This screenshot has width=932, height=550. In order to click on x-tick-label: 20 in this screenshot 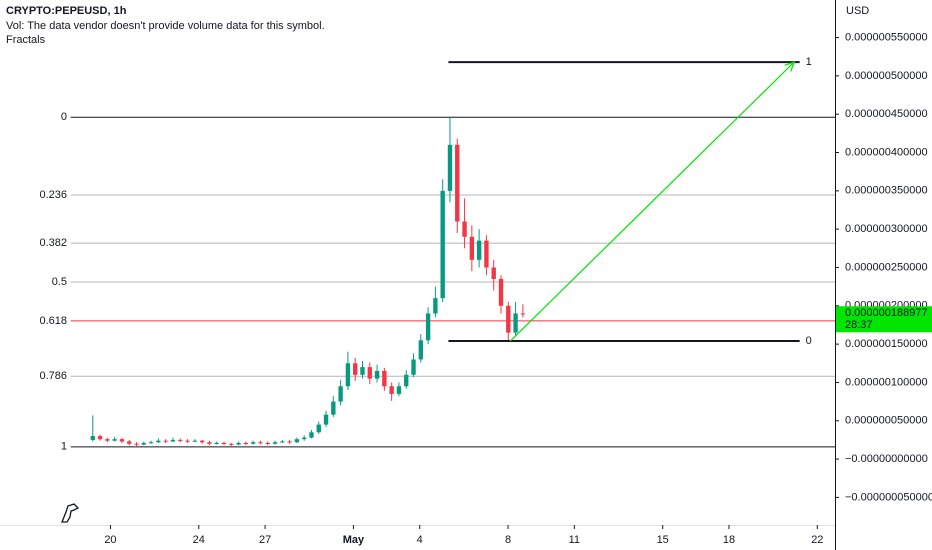, I will do `click(110, 540)`.